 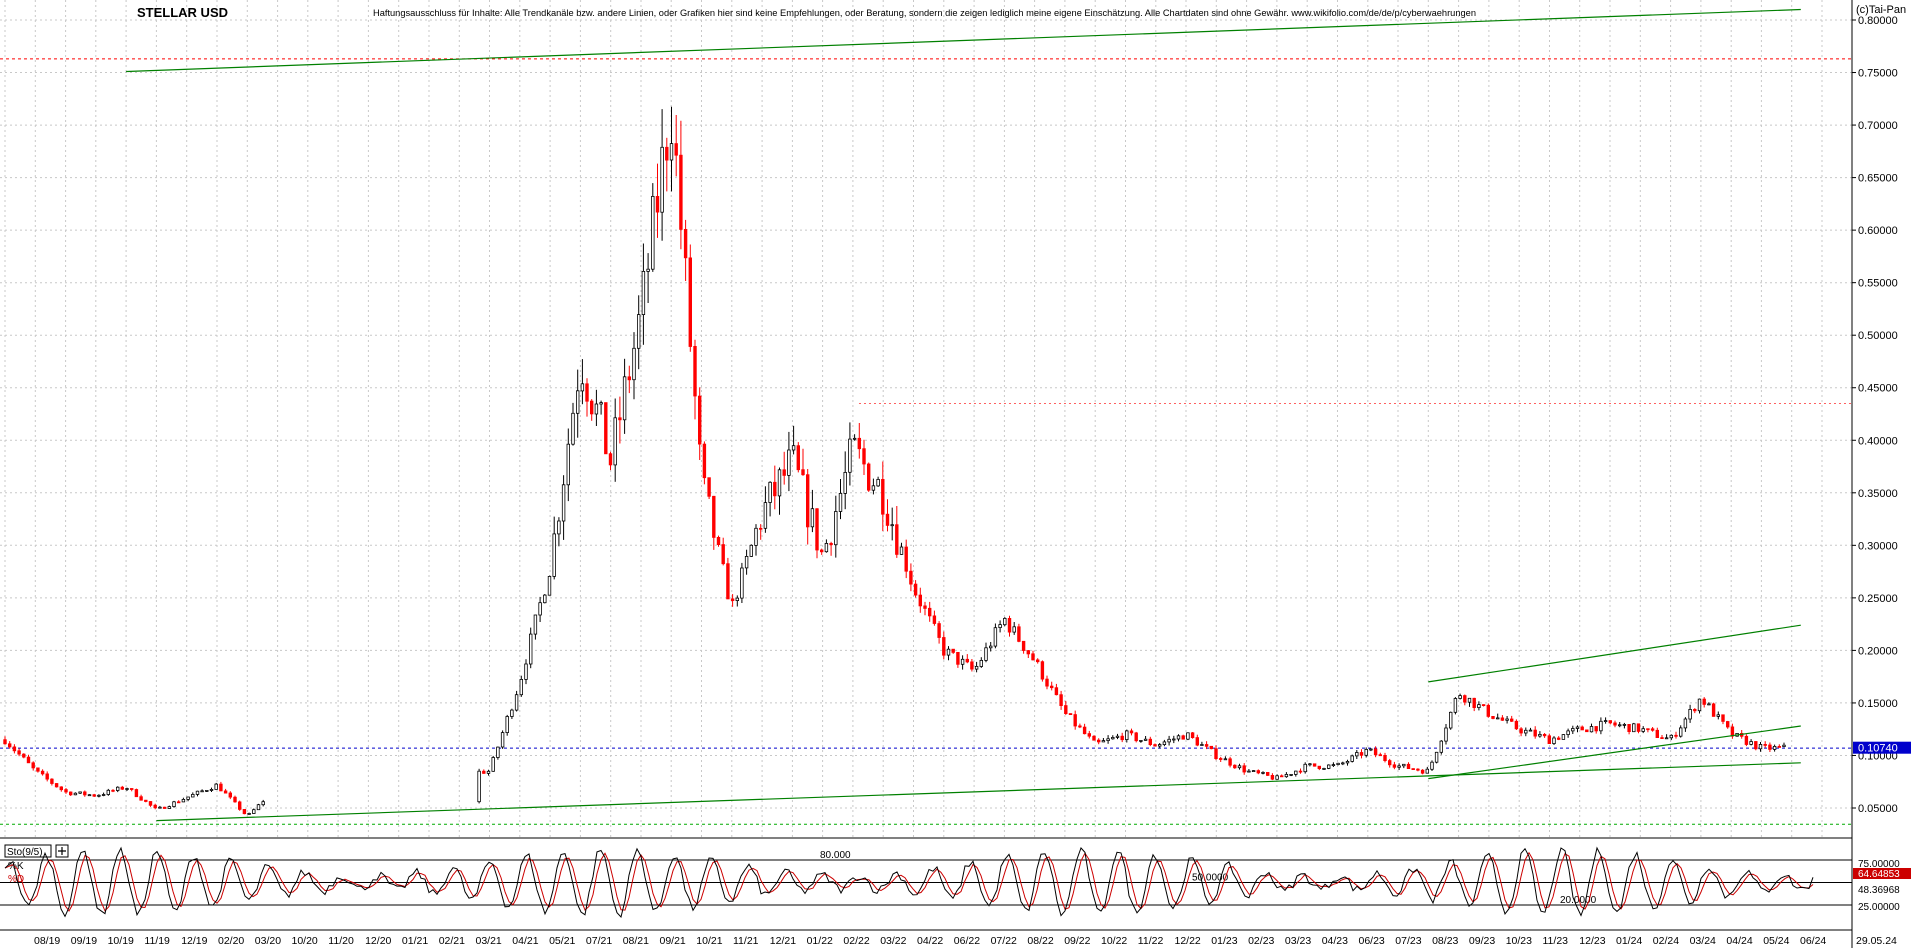 I want to click on x-tick-label: 05/21, so click(x=562, y=941).